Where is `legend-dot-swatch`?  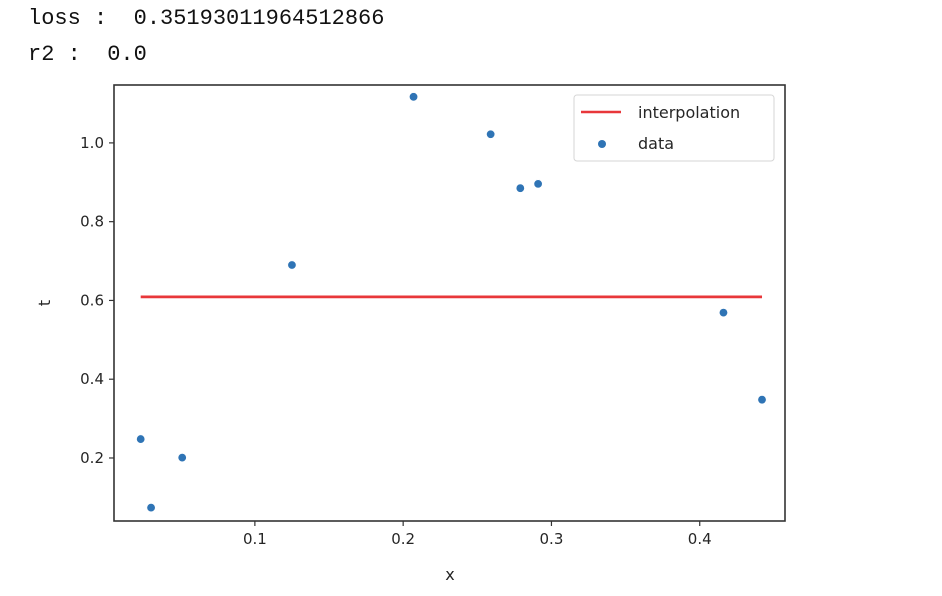
legend-dot-swatch is located at coordinates (602, 144).